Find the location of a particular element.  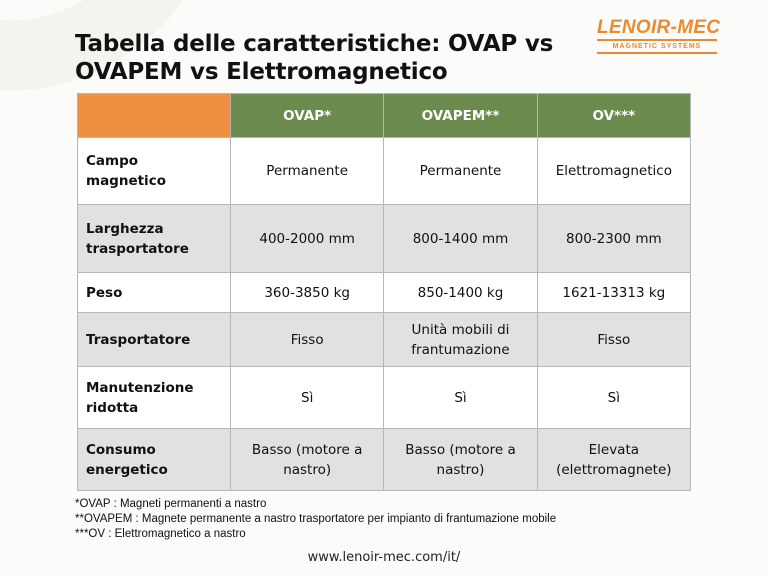

row-label: Manutenzione ridotta is located at coordinates (154, 397).